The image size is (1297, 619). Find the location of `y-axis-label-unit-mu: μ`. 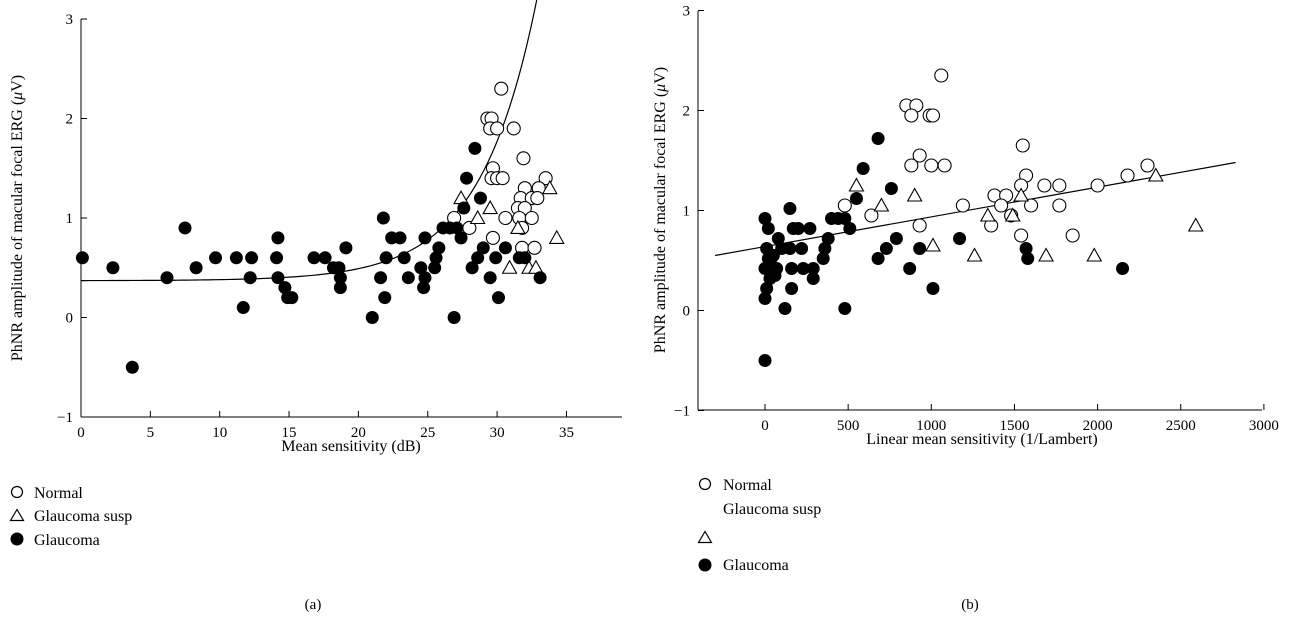

y-axis-label-unit-mu: μ is located at coordinates (17, 96).